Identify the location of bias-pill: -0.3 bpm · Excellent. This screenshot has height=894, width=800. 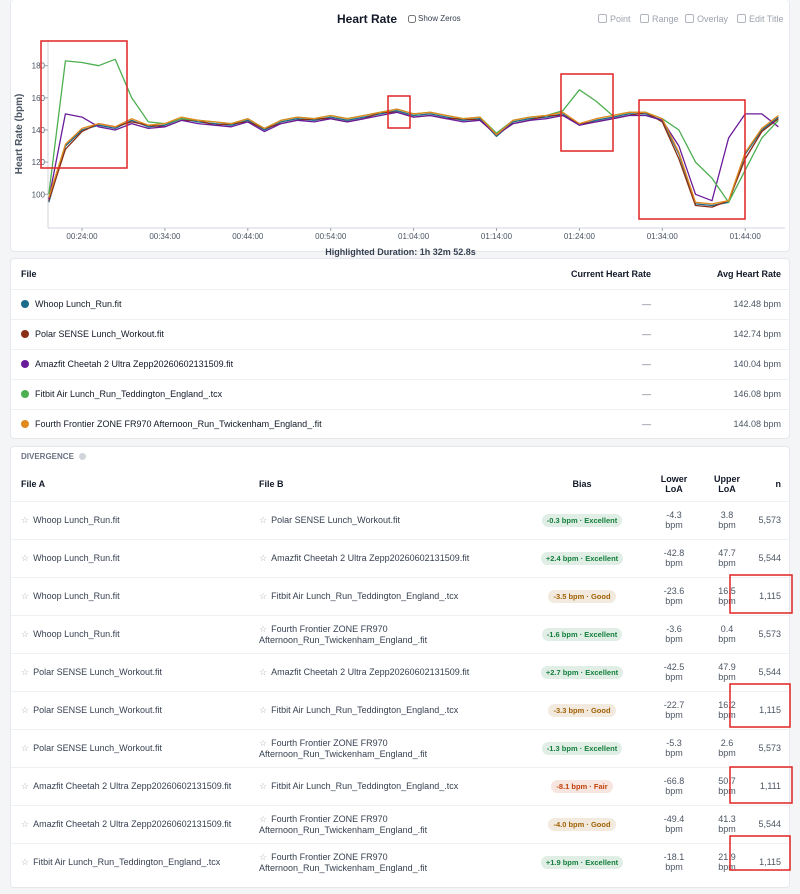
(582, 520).